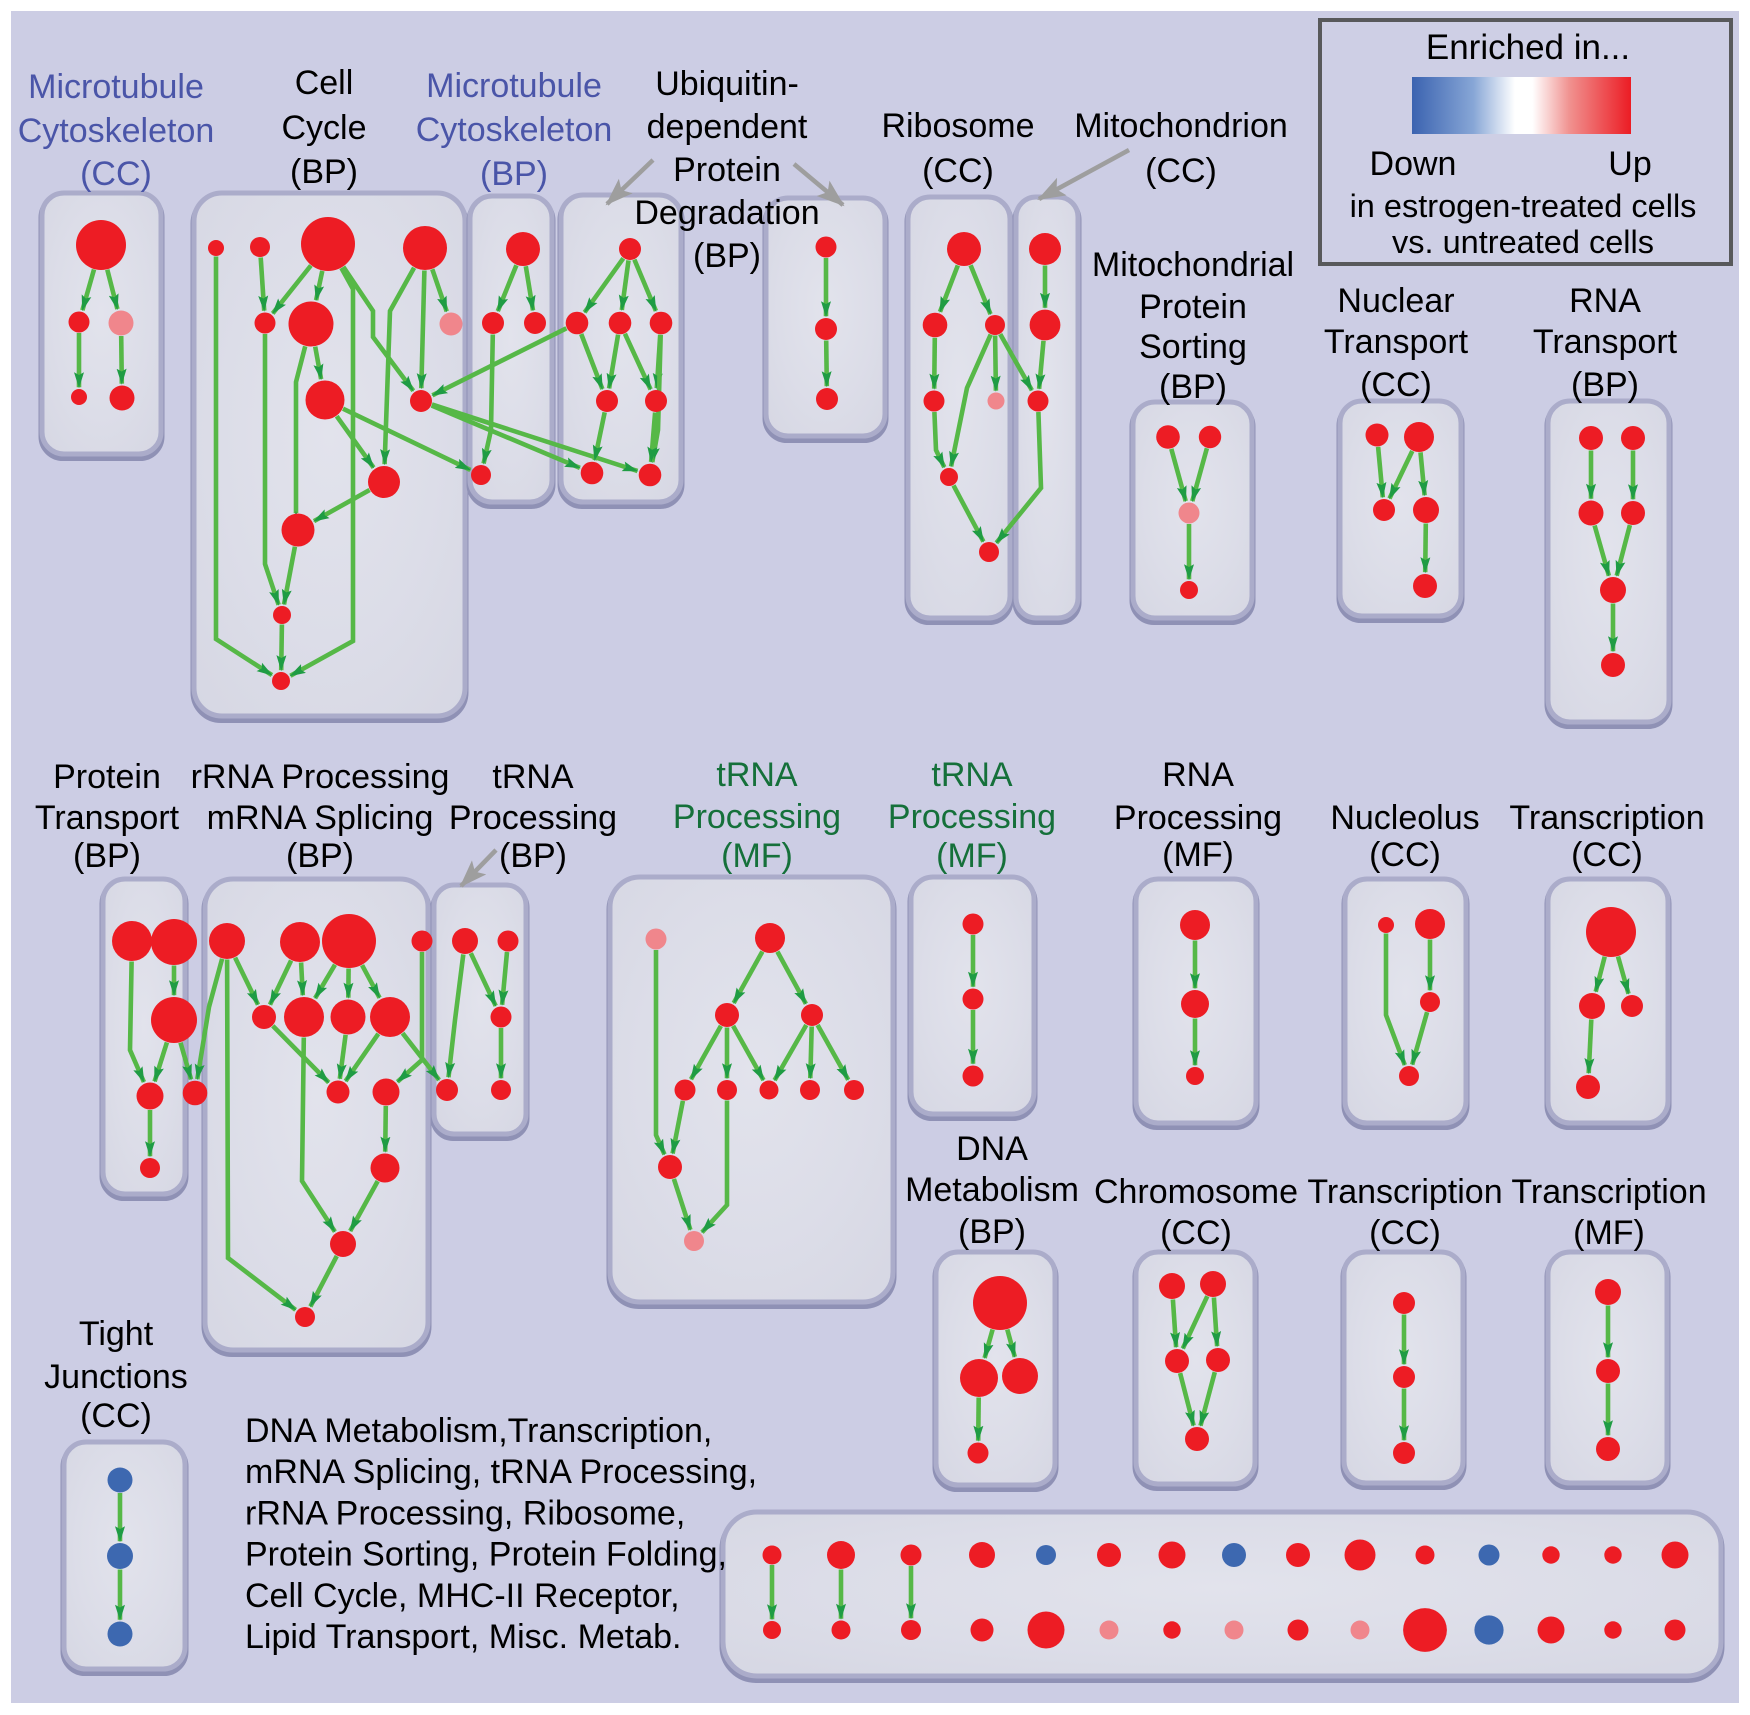 The height and width of the screenshot is (1715, 1750). I want to click on svg-text: vs. untreated cells, so click(1523, 242).